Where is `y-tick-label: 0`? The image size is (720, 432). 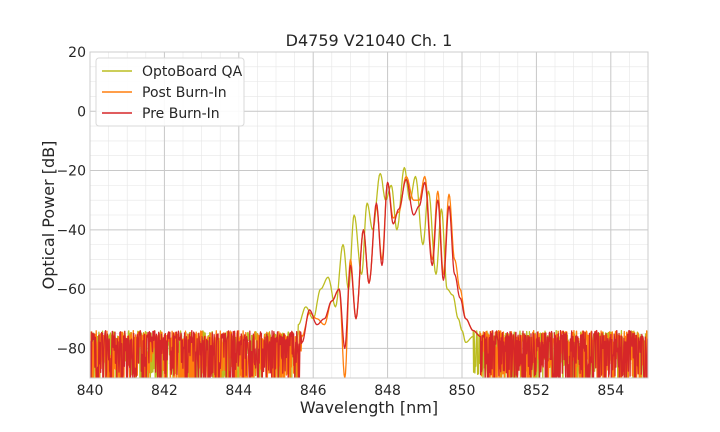 y-tick-label: 0 is located at coordinates (81, 112).